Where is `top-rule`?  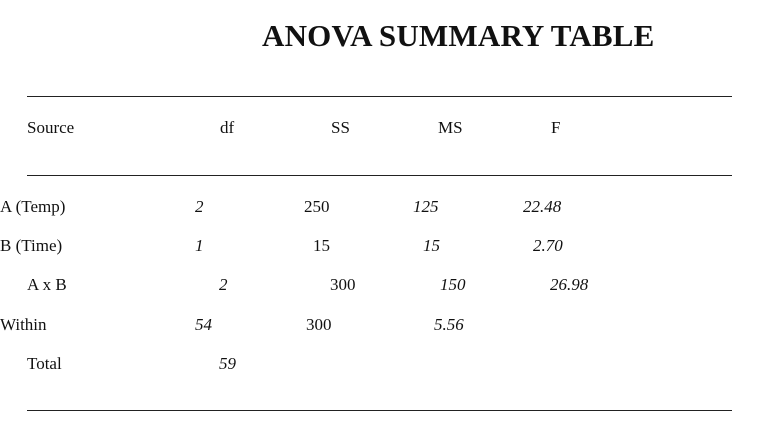 top-rule is located at coordinates (379, 96).